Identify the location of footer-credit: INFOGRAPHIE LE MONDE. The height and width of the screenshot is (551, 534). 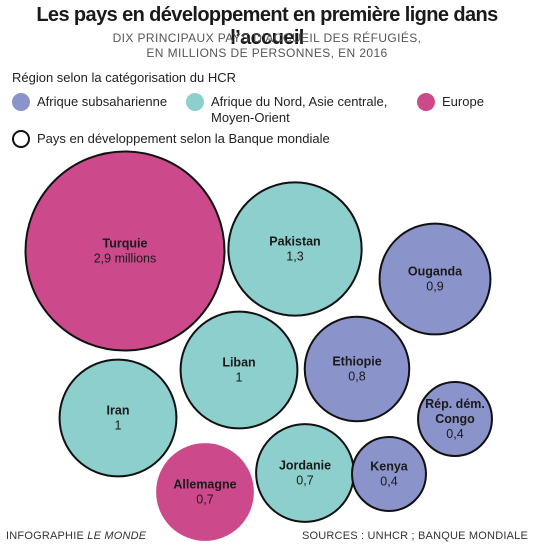
(76, 536).